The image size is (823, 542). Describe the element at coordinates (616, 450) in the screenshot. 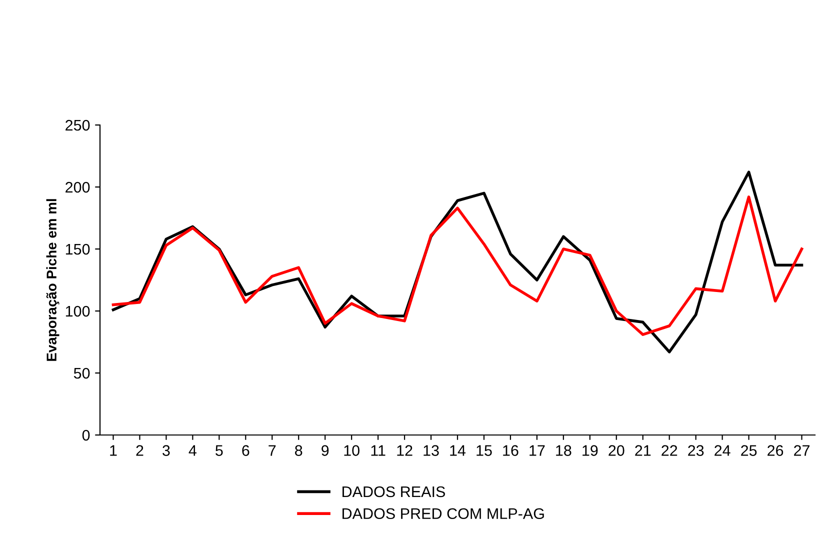

I see `x-tick-label: 20` at that location.